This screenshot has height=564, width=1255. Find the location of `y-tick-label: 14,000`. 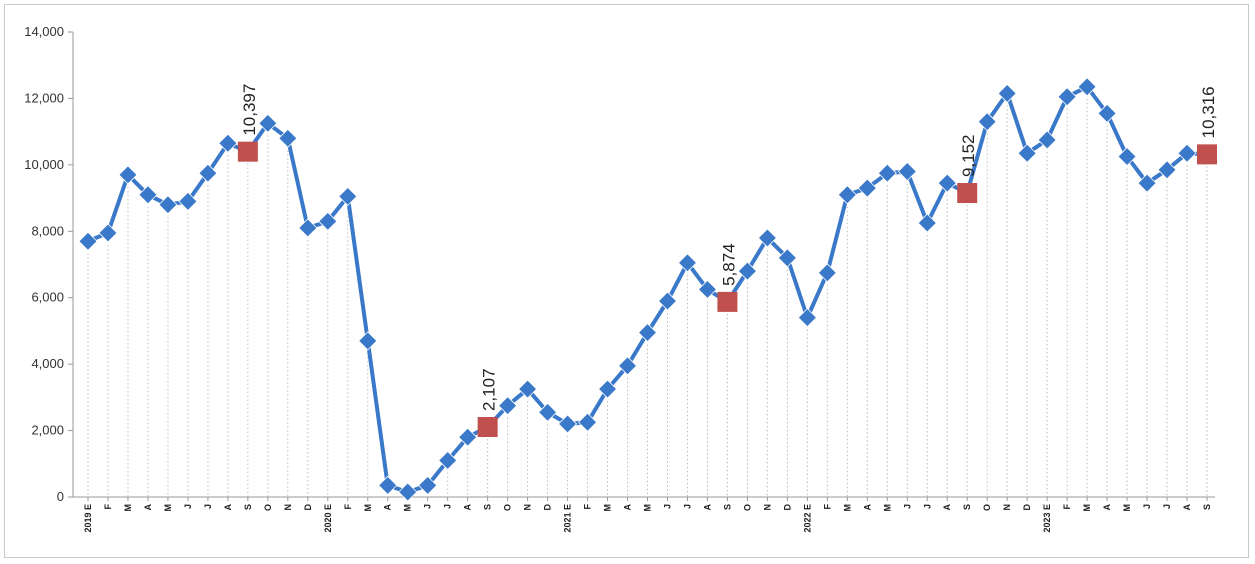

y-tick-label: 14,000 is located at coordinates (44, 31).